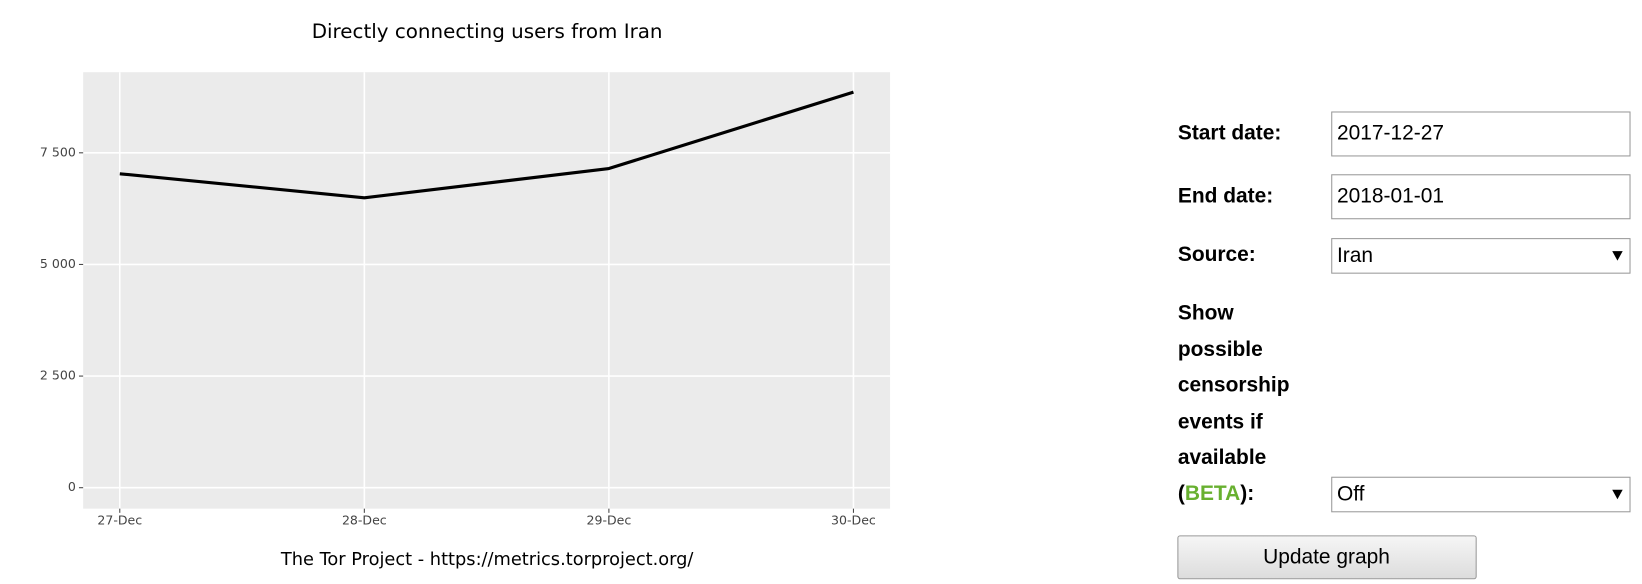 The width and height of the screenshot is (1642, 584). I want to click on source-value: Iran, so click(1355, 255).